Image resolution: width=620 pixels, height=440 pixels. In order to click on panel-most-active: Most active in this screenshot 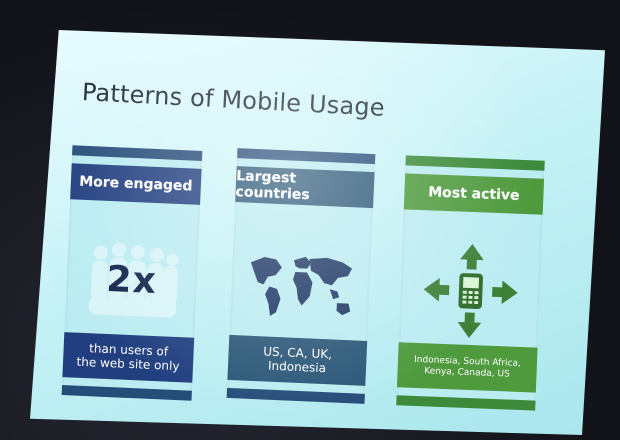, I will do `click(470, 283)`.